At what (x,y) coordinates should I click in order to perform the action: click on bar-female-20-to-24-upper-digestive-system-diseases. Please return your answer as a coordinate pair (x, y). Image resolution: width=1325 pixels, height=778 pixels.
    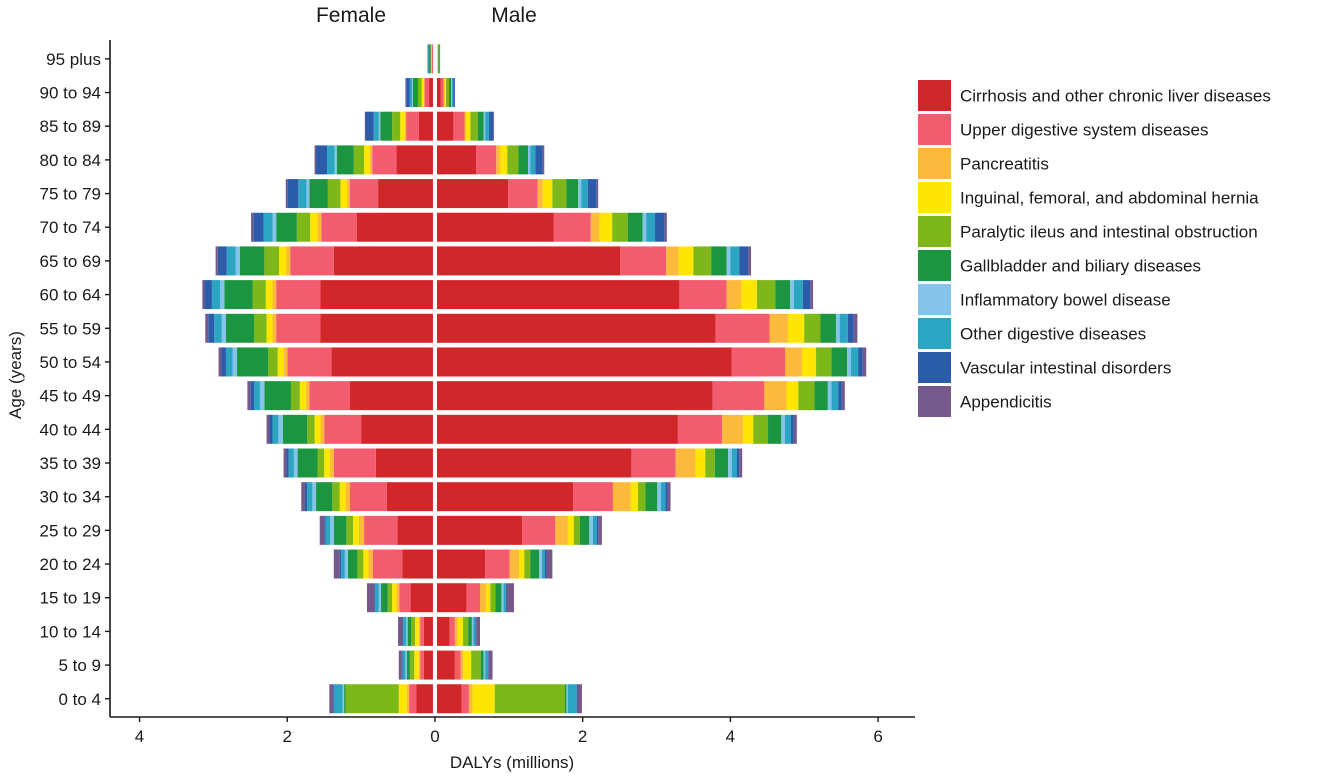
    Looking at the image, I should click on (387, 564).